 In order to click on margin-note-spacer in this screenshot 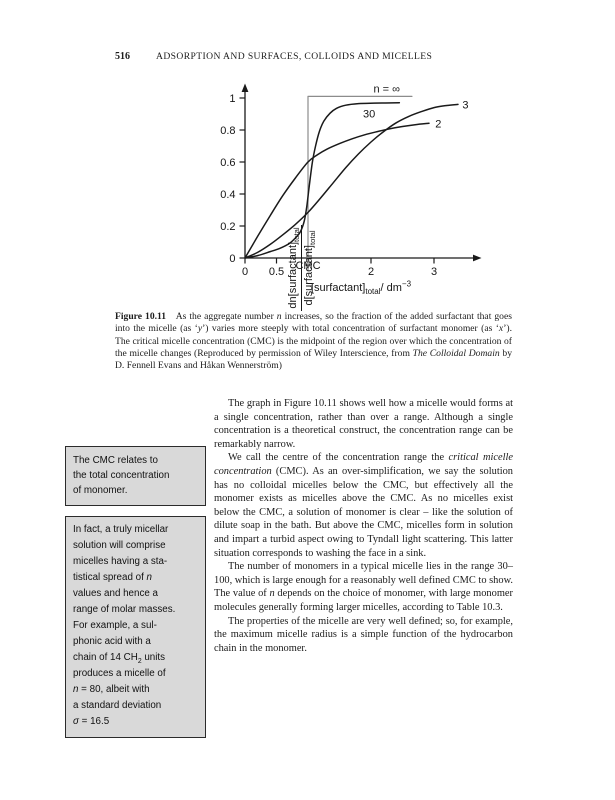, I will do `click(164, 583)`.